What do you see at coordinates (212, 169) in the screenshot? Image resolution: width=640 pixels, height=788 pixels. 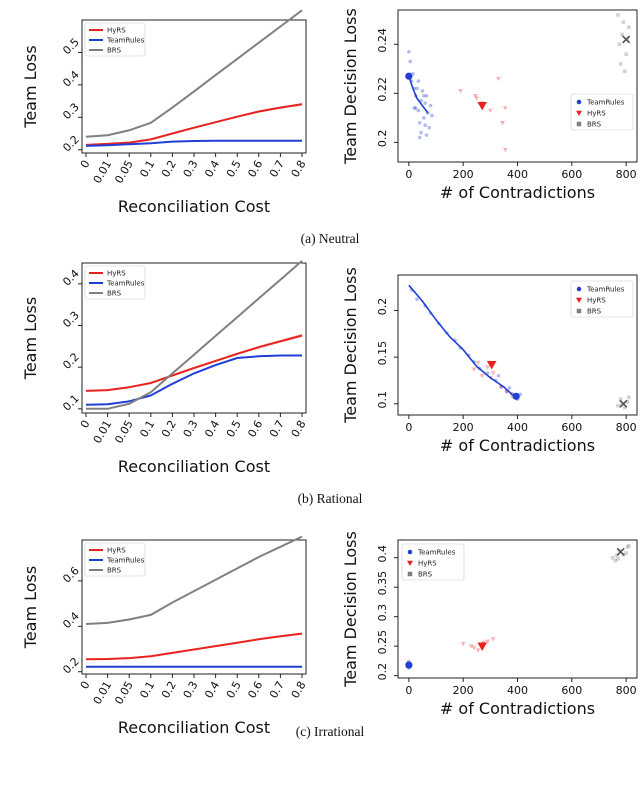 I see `x-tick-label: 0.4` at bounding box center [212, 169].